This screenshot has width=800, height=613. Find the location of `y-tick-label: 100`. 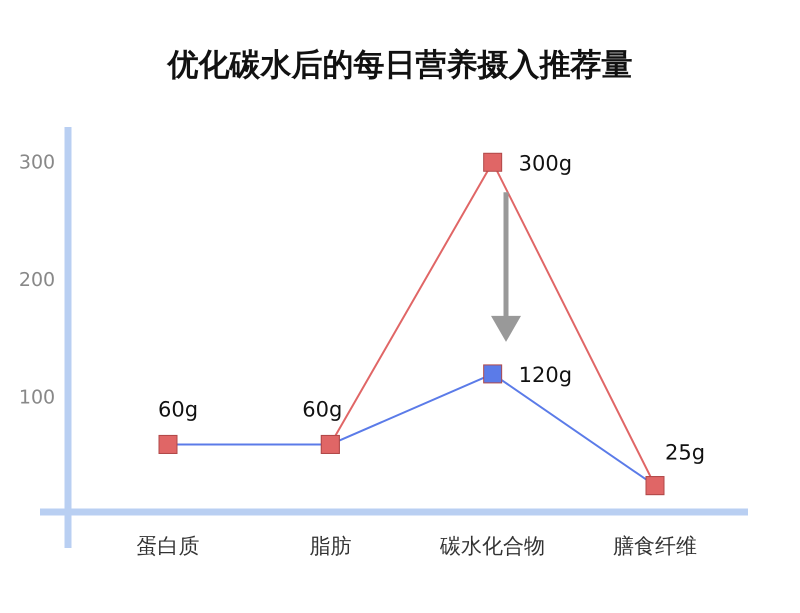

y-tick-label: 100 is located at coordinates (37, 397).